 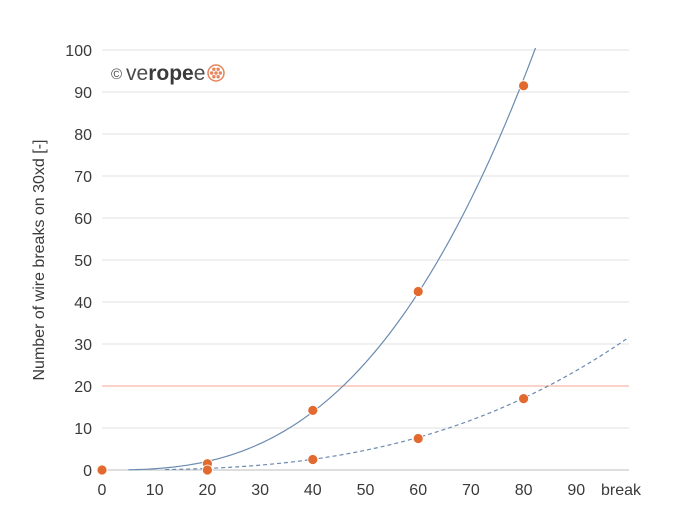 What do you see at coordinates (171, 73) in the screenshot?
I see `logo-bold: rope` at bounding box center [171, 73].